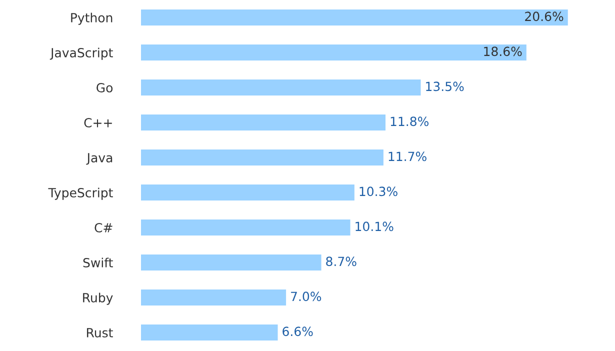 The height and width of the screenshot is (351, 615). I want to click on data-label: 11.7%, so click(407, 157).